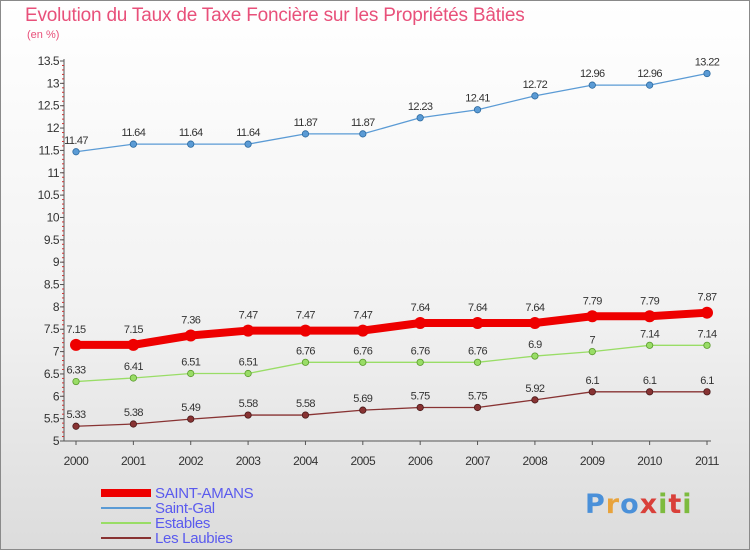 Image resolution: width=750 pixels, height=550 pixels. I want to click on proxiti-logo: Proxiti, so click(639, 504).